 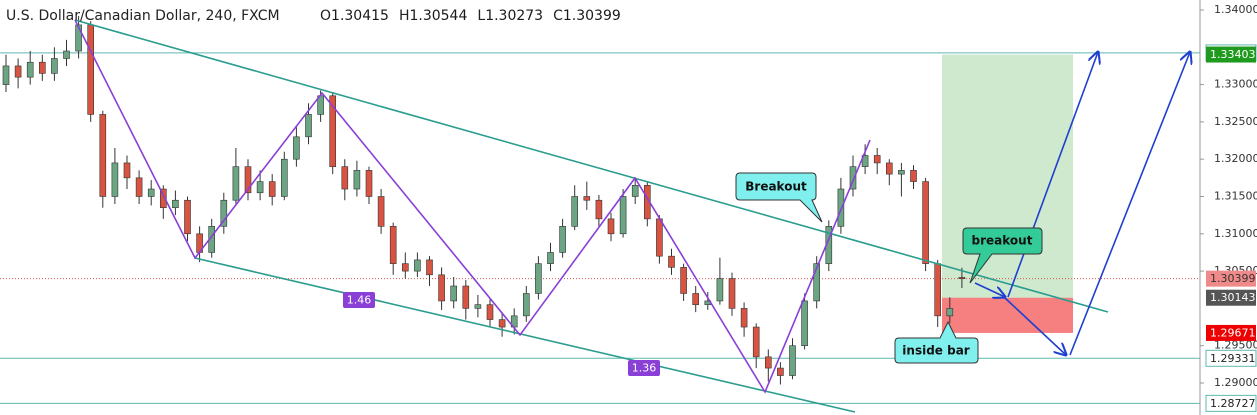 What do you see at coordinates (1235, 382) in the screenshot?
I see `y-tick-label: 1.29000` at bounding box center [1235, 382].